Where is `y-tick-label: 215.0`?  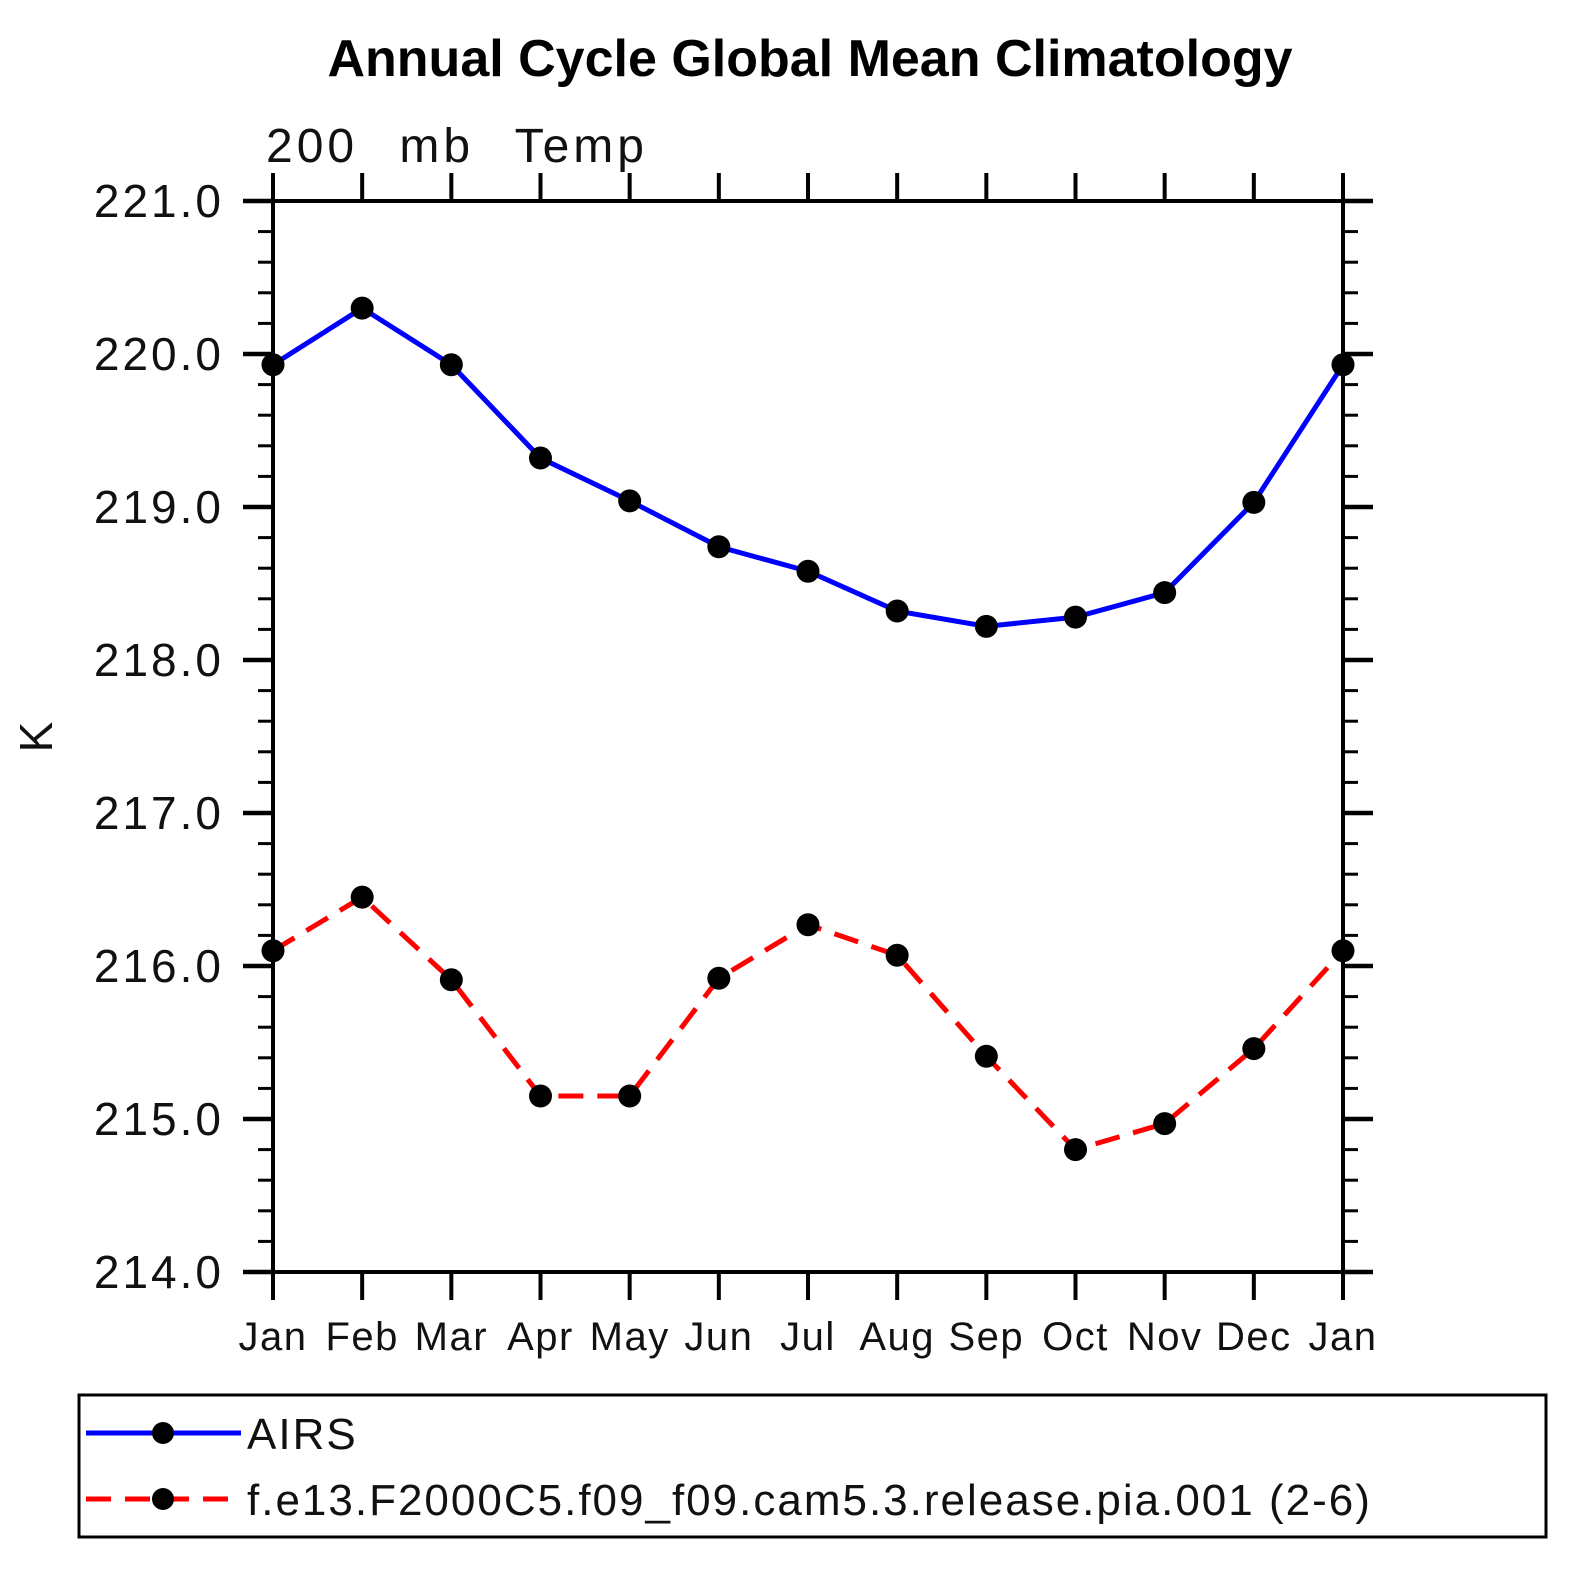
y-tick-label: 215.0 is located at coordinates (159, 1119).